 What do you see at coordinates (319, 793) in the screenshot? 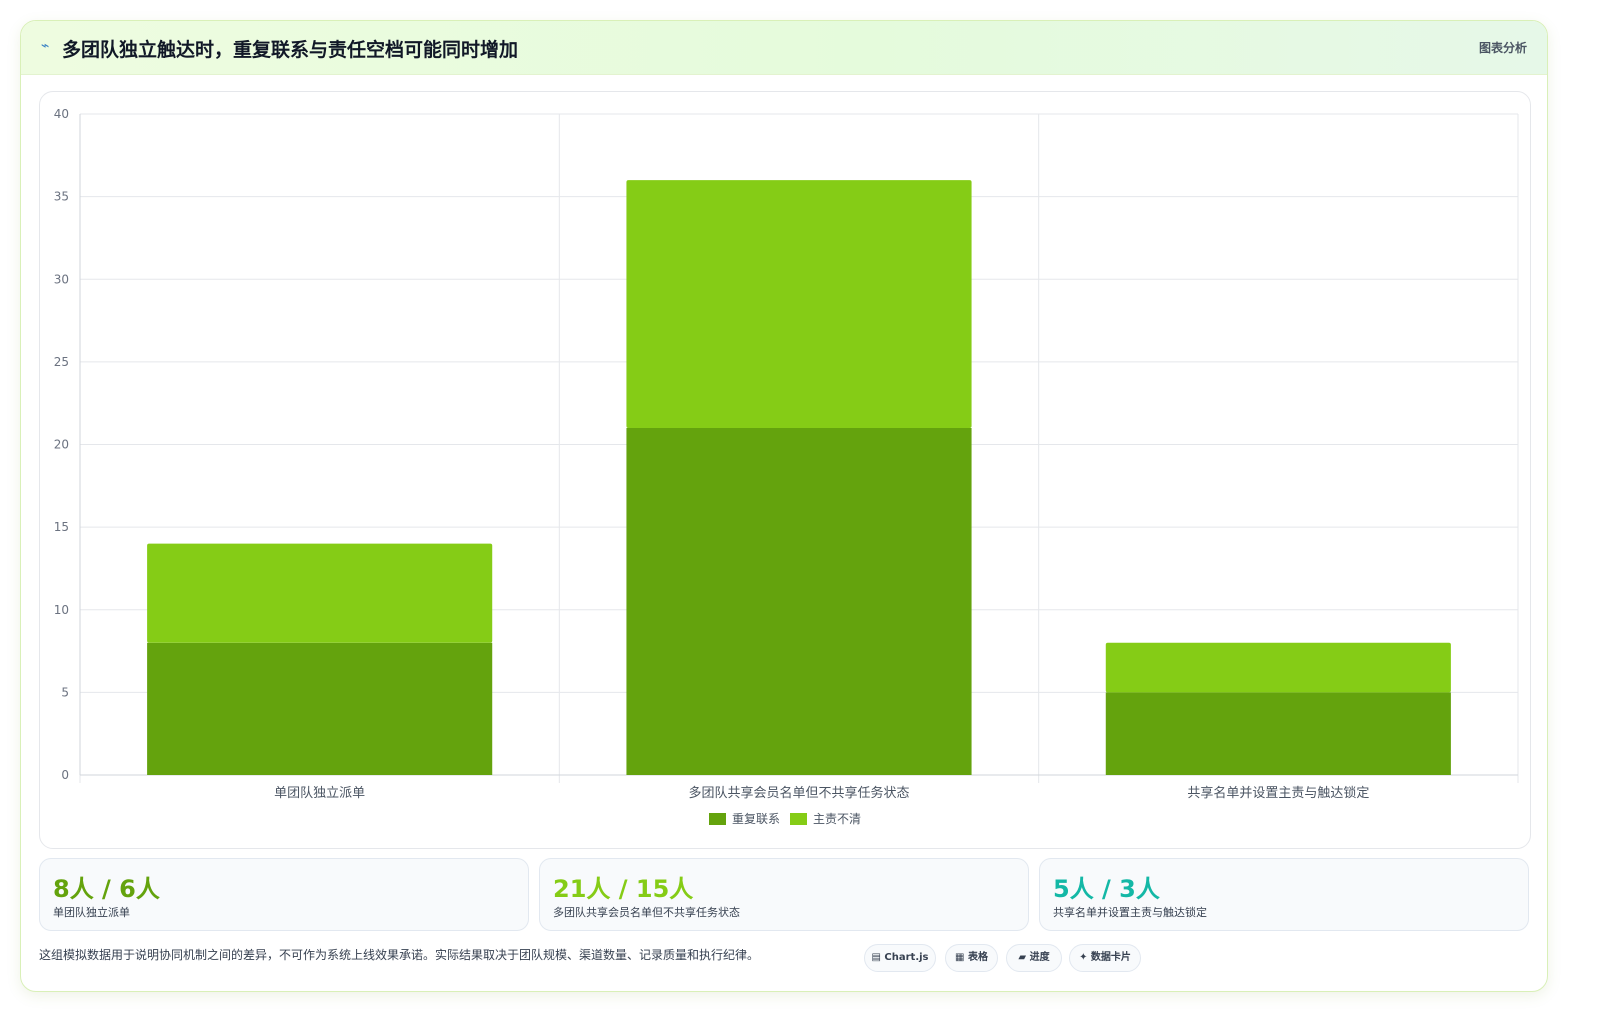
I see `x-tick-label: 单团队独立派单` at bounding box center [319, 793].